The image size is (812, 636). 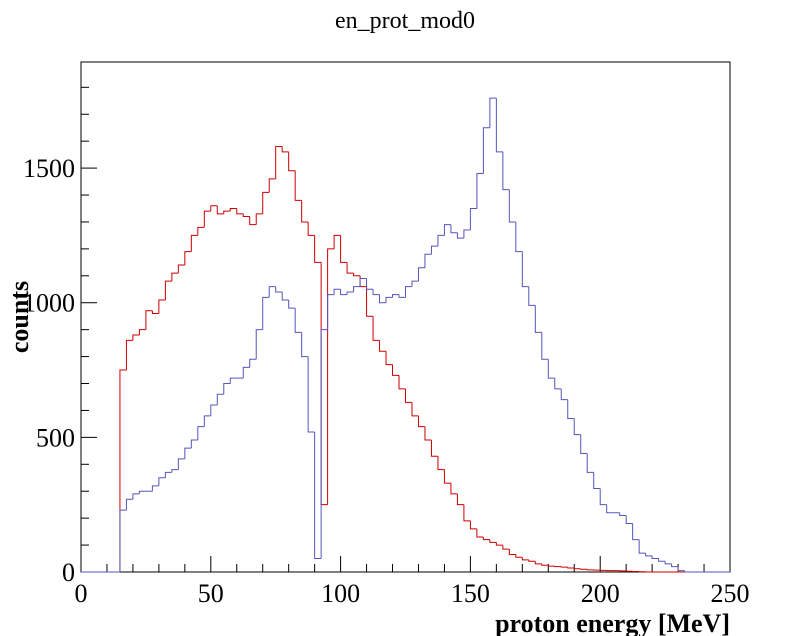 What do you see at coordinates (211, 593) in the screenshot?
I see `x-tick-label: 50` at bounding box center [211, 593].